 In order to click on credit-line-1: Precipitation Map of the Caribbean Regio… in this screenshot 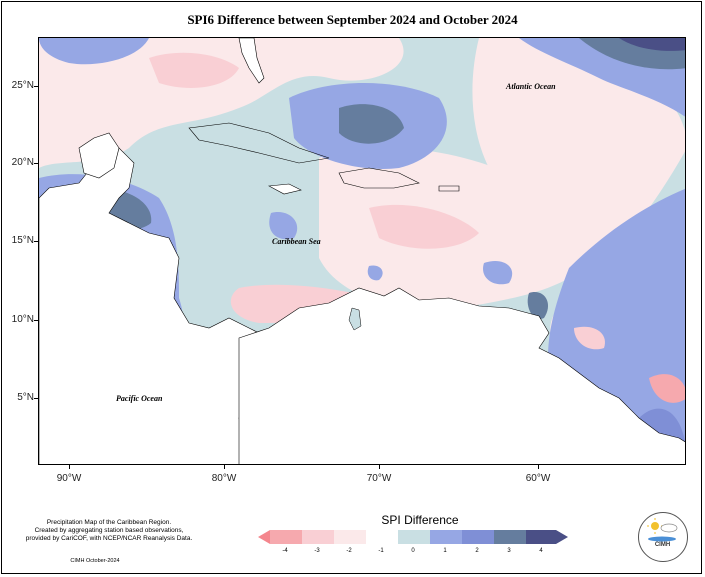, I will do `click(109, 522)`.